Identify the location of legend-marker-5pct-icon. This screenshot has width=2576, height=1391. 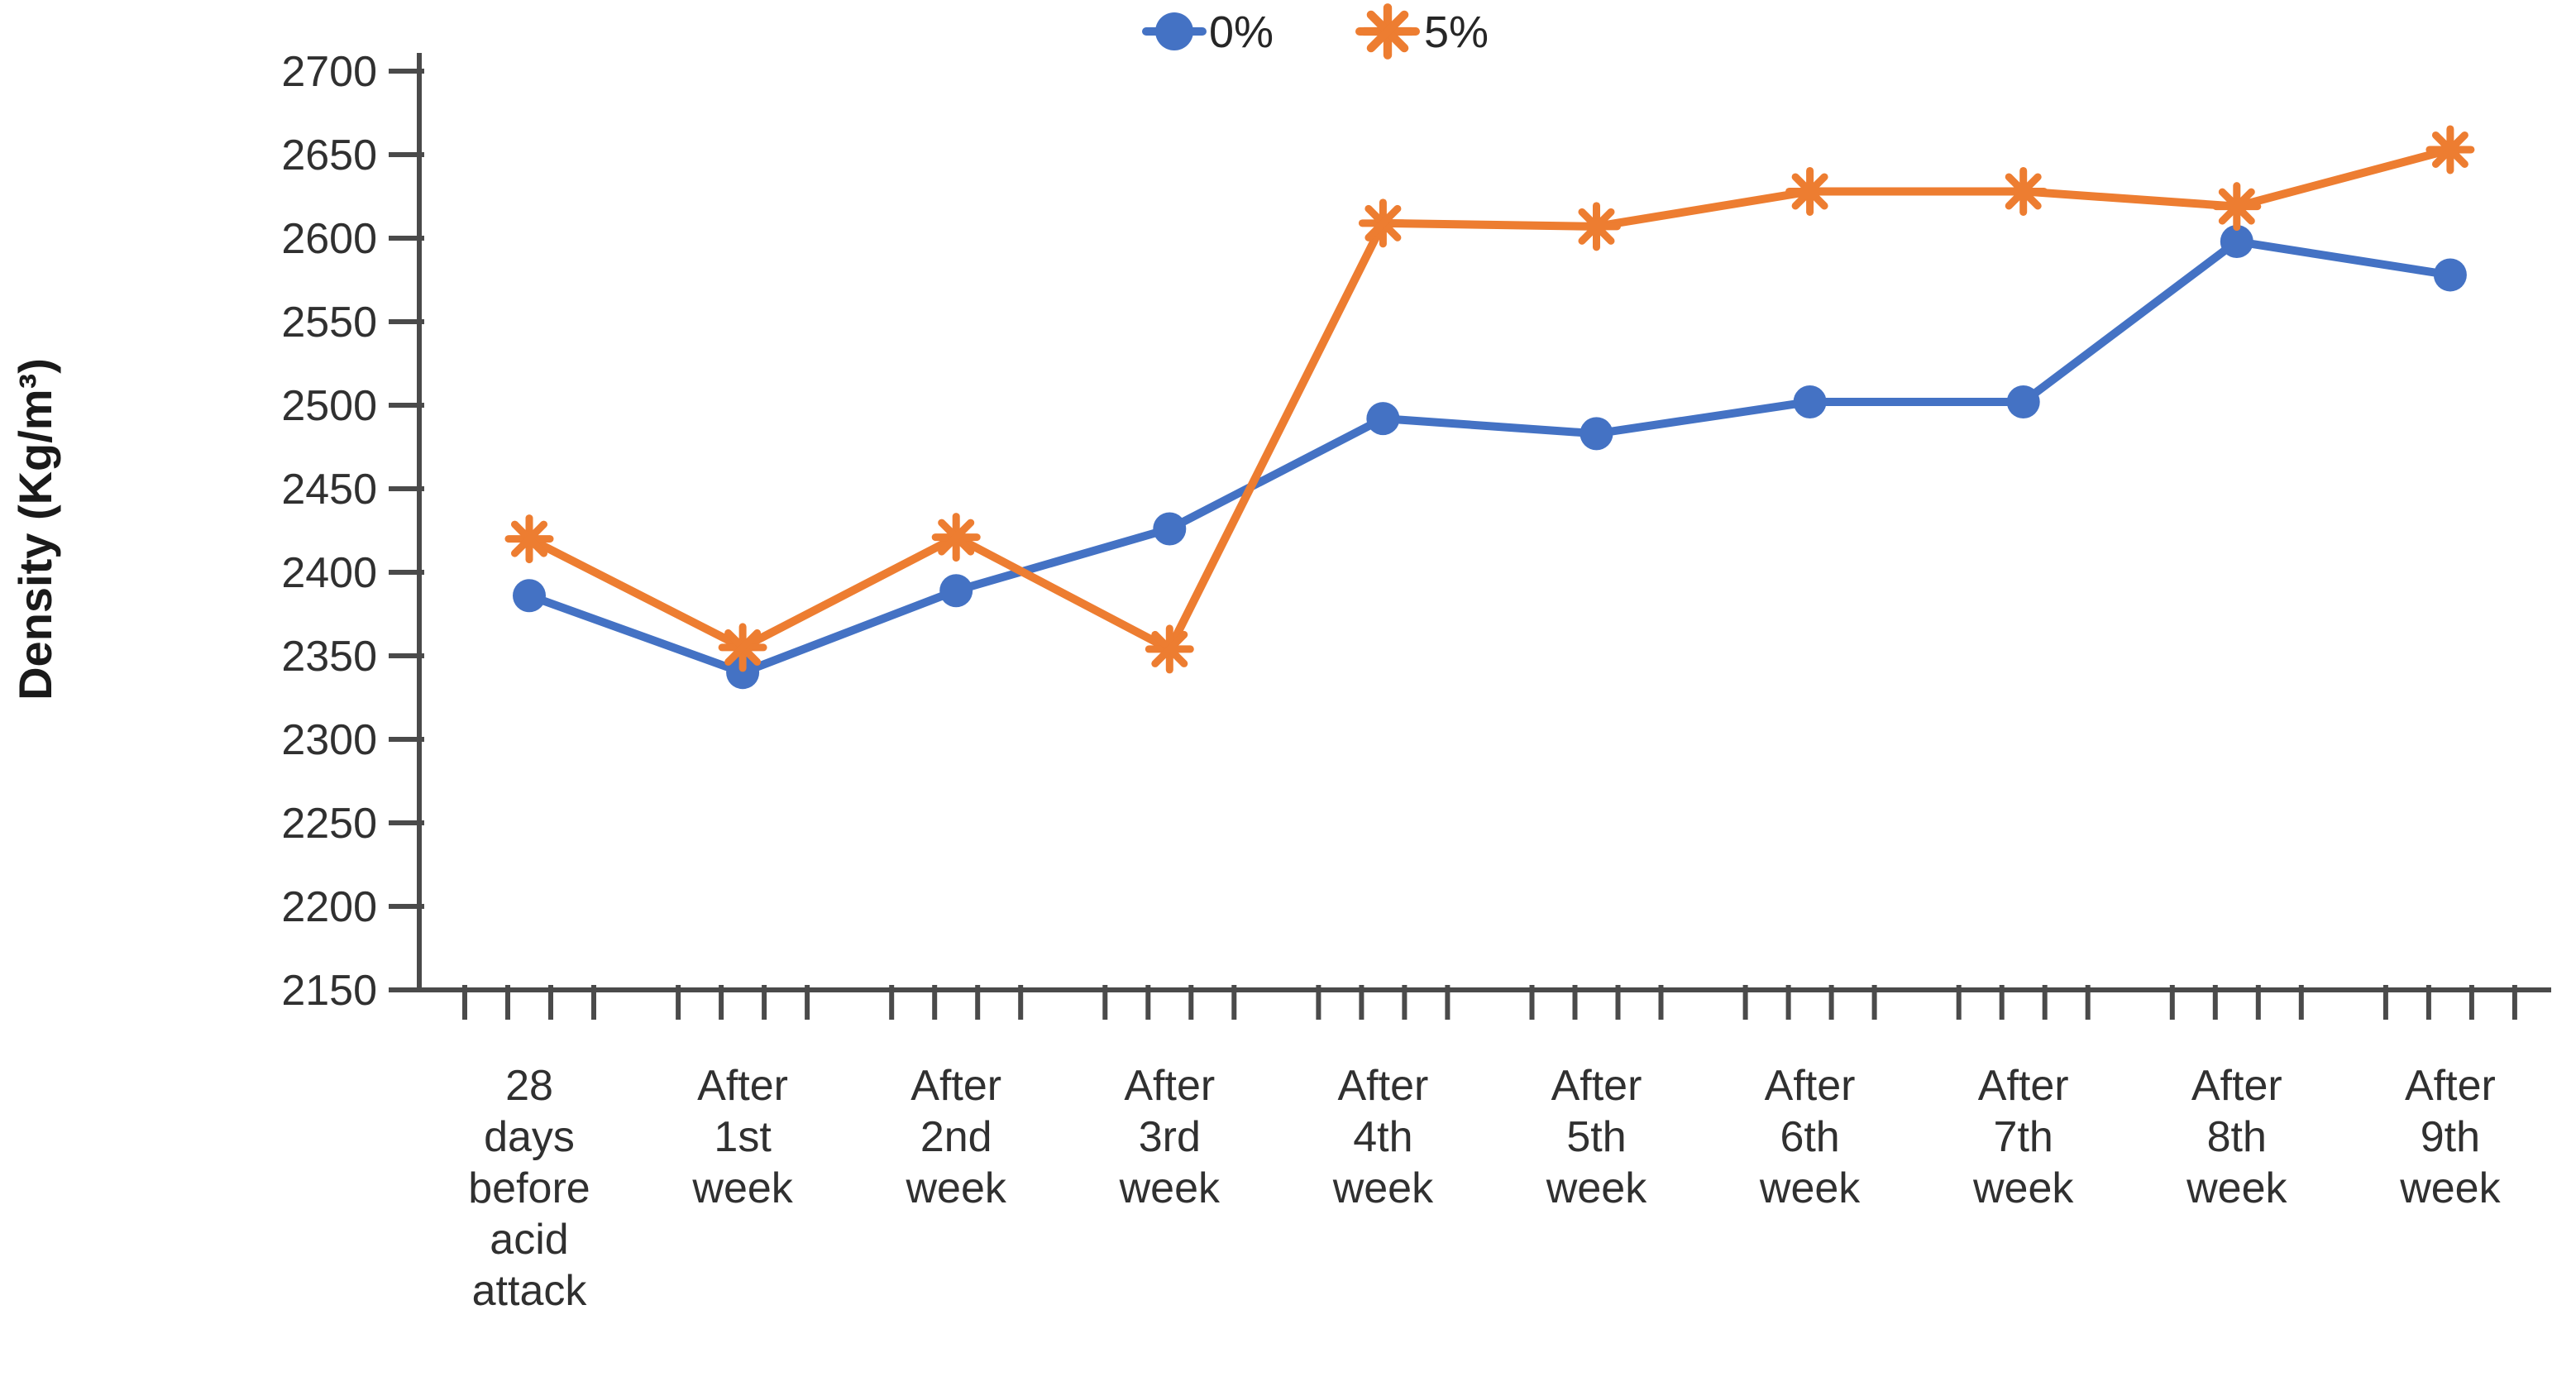
(1387, 31).